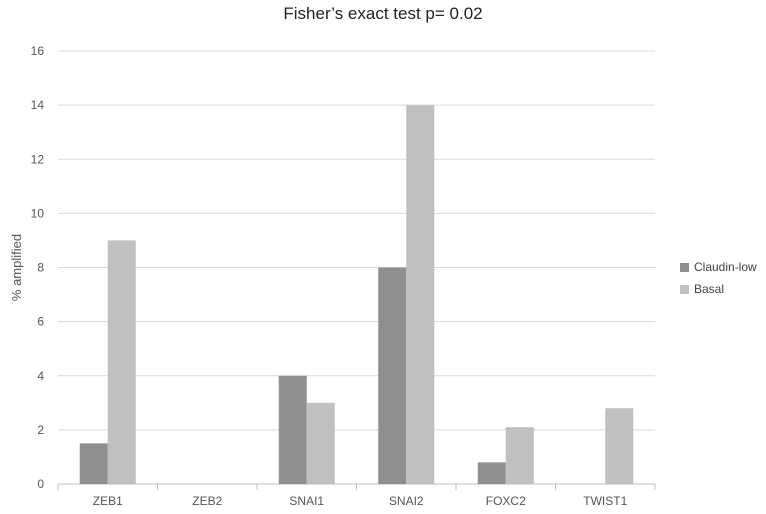 Image resolution: width=766 pixels, height=514 pixels. What do you see at coordinates (38, 105) in the screenshot?
I see `y-tick-label-14: 14` at bounding box center [38, 105].